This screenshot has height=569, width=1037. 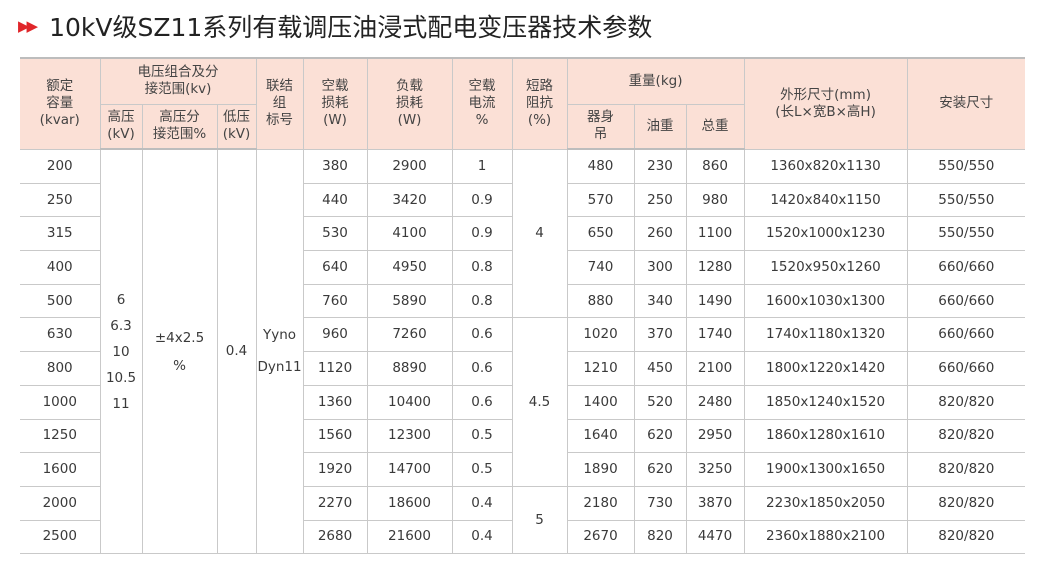 I want to click on body-weight-cell: 880, so click(x=600, y=301).